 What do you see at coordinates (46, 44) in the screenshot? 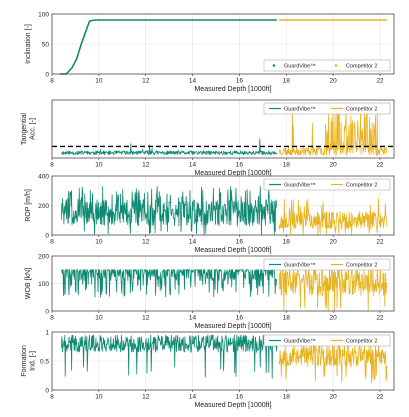
I see `y-tick-label: 50` at bounding box center [46, 44].